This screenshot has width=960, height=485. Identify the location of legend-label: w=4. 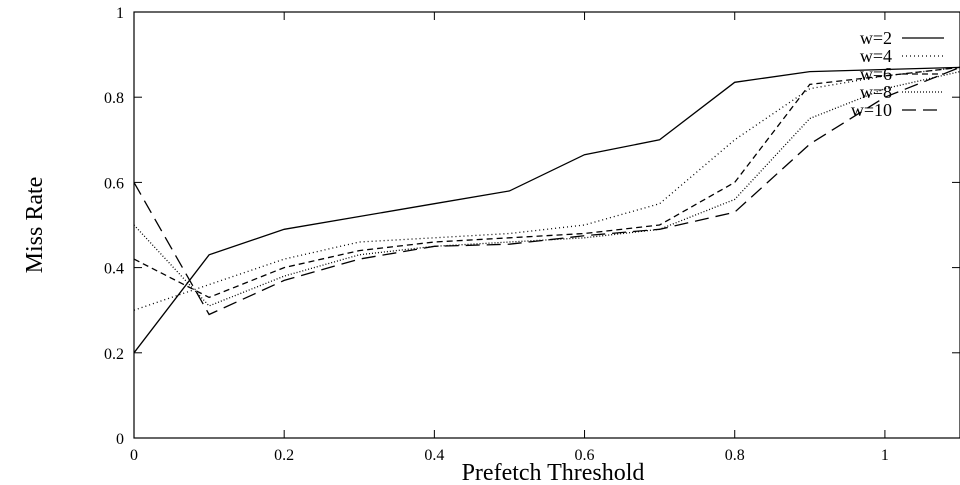
(876, 56).